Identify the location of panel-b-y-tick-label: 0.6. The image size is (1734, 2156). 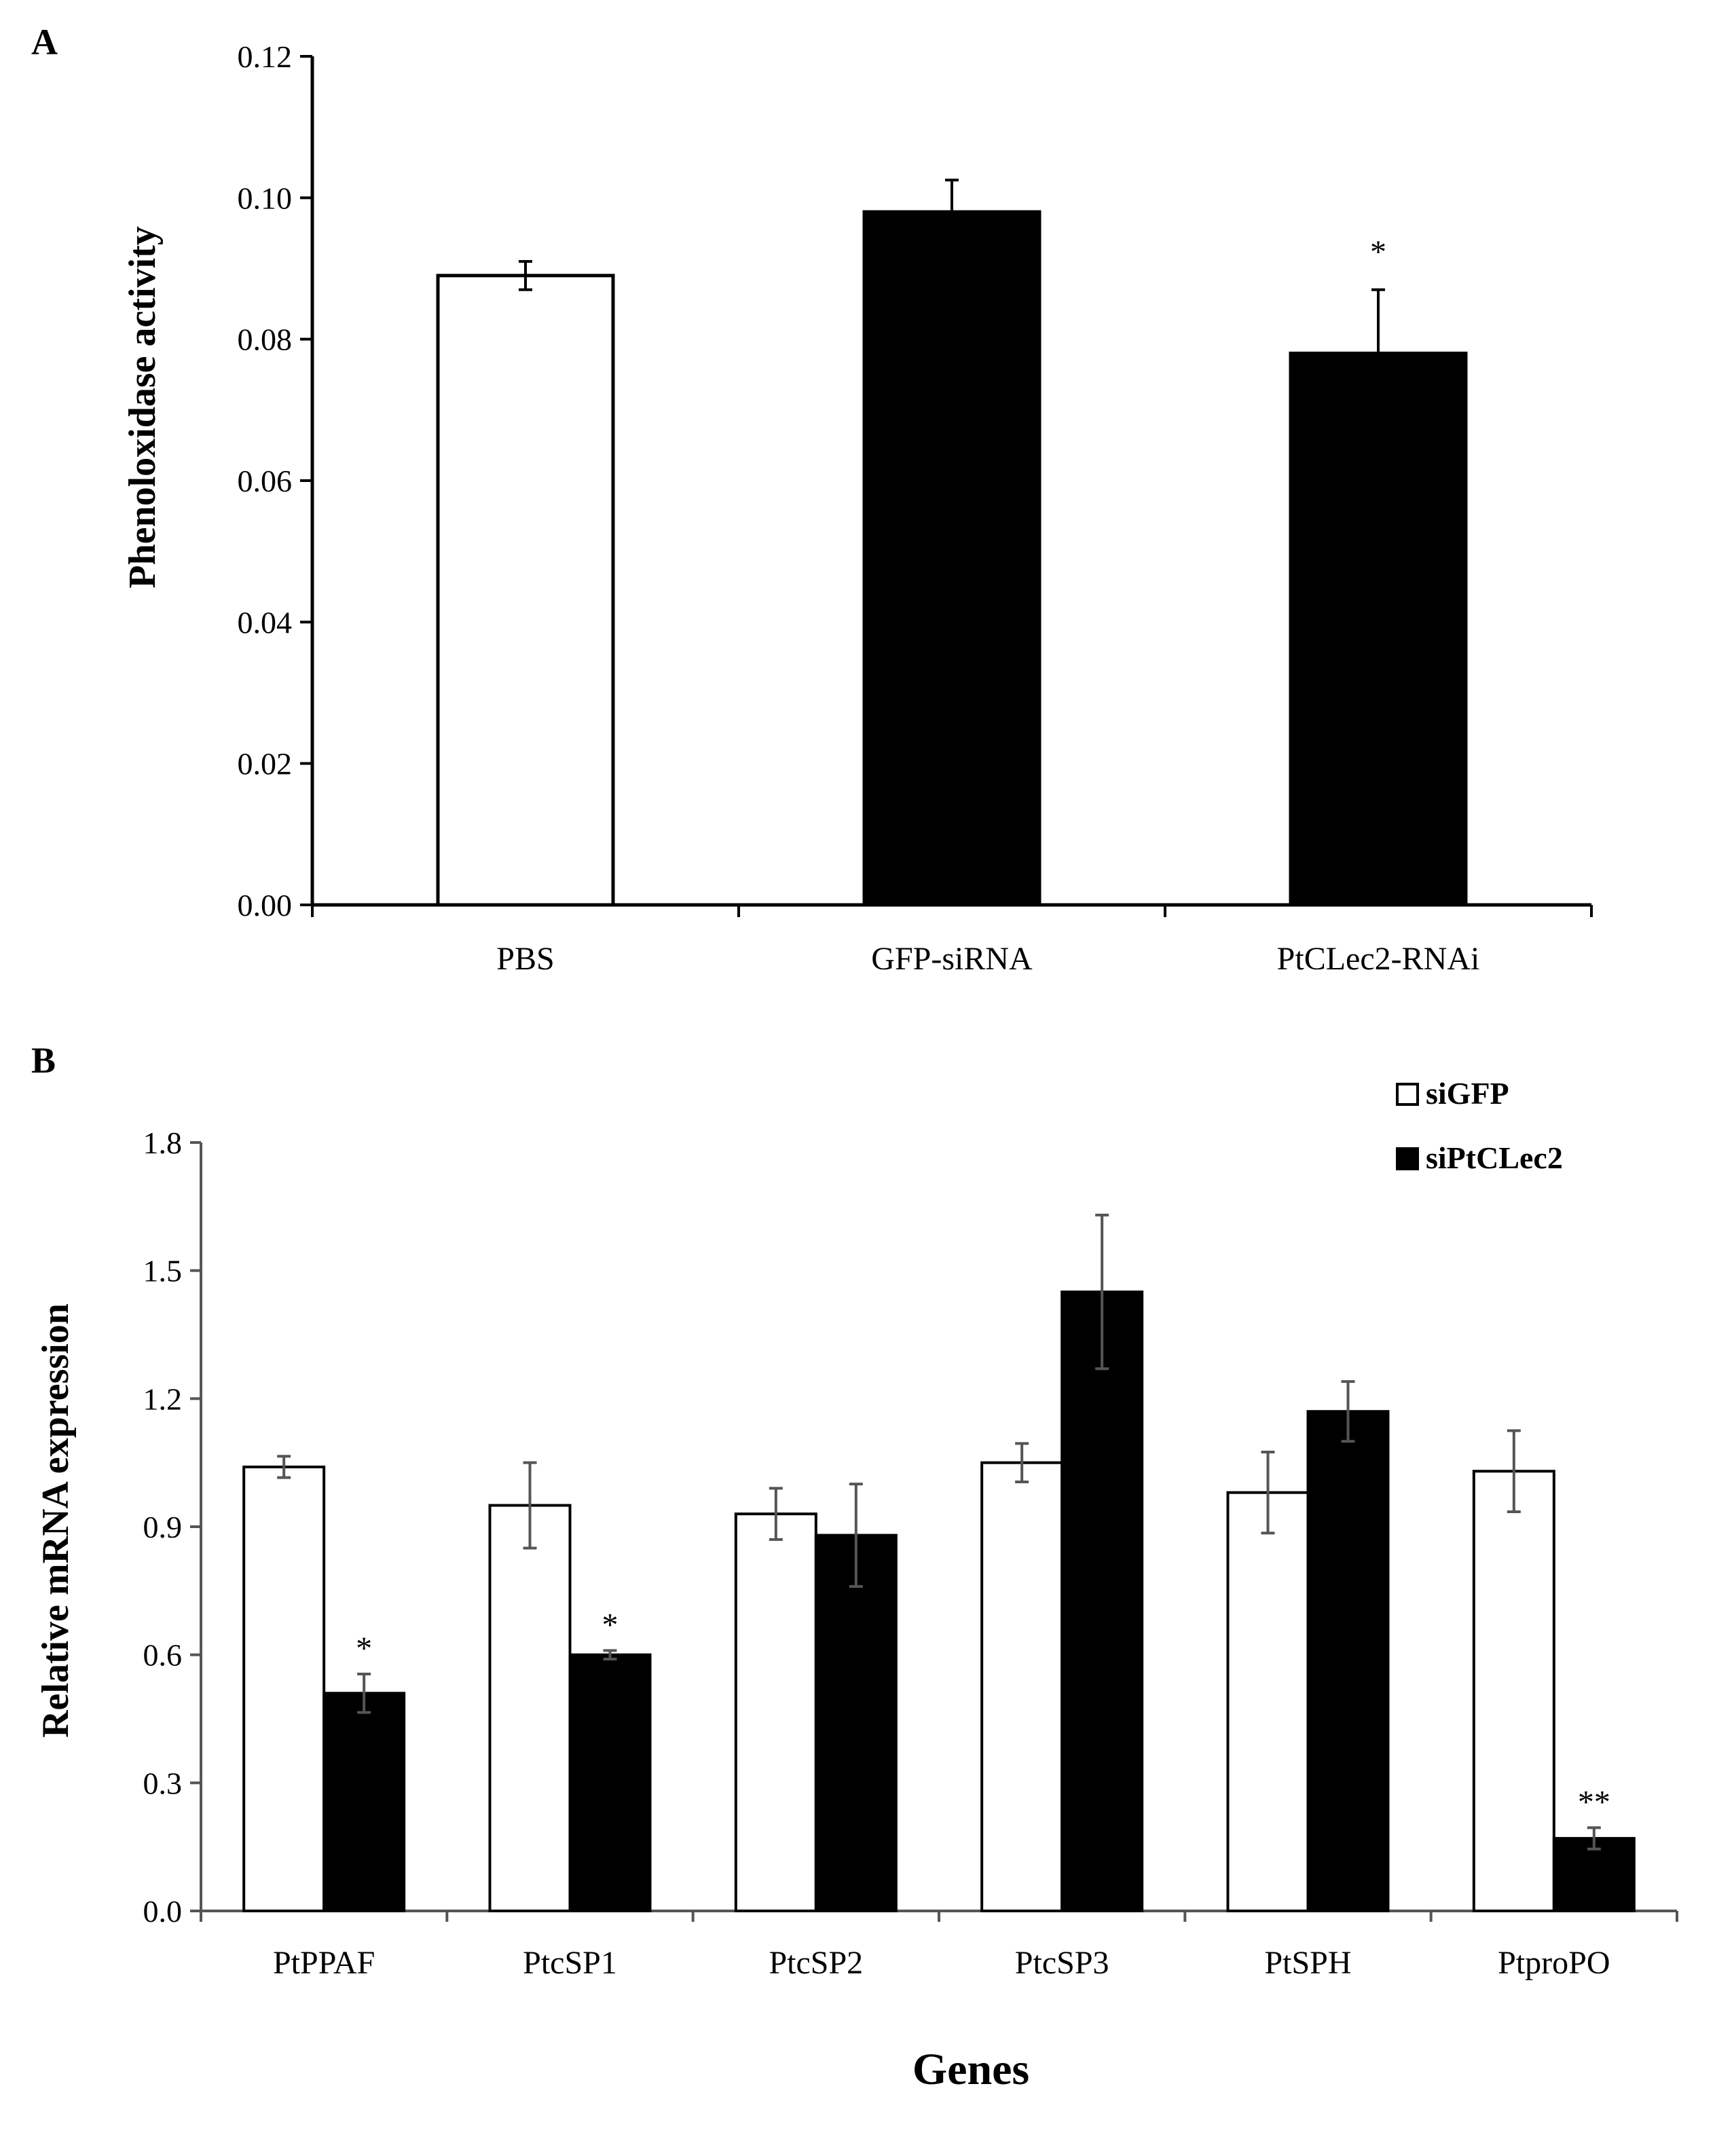
(163, 1656).